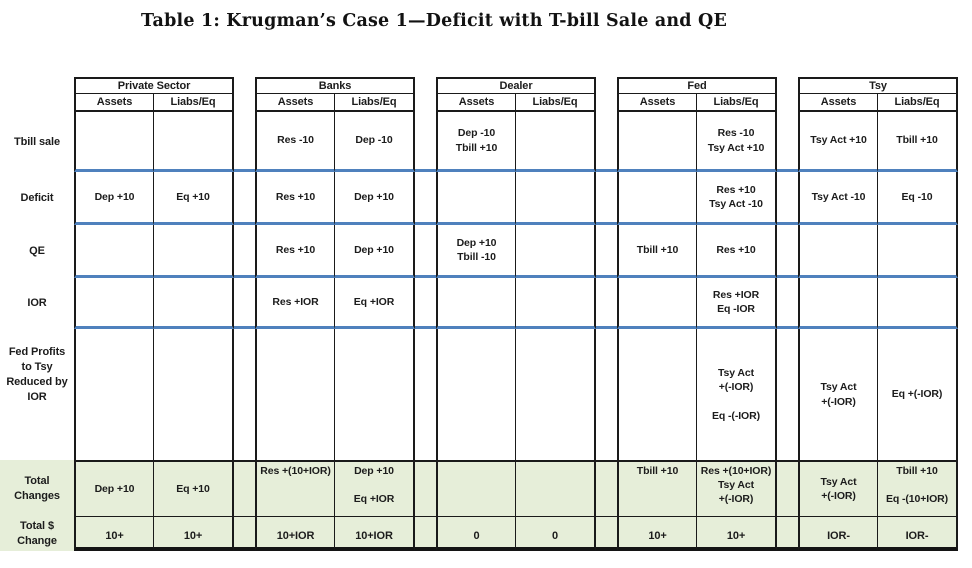 This screenshot has width=972, height=568. Describe the element at coordinates (918, 534) in the screenshot. I see `cell: IOR-` at that location.